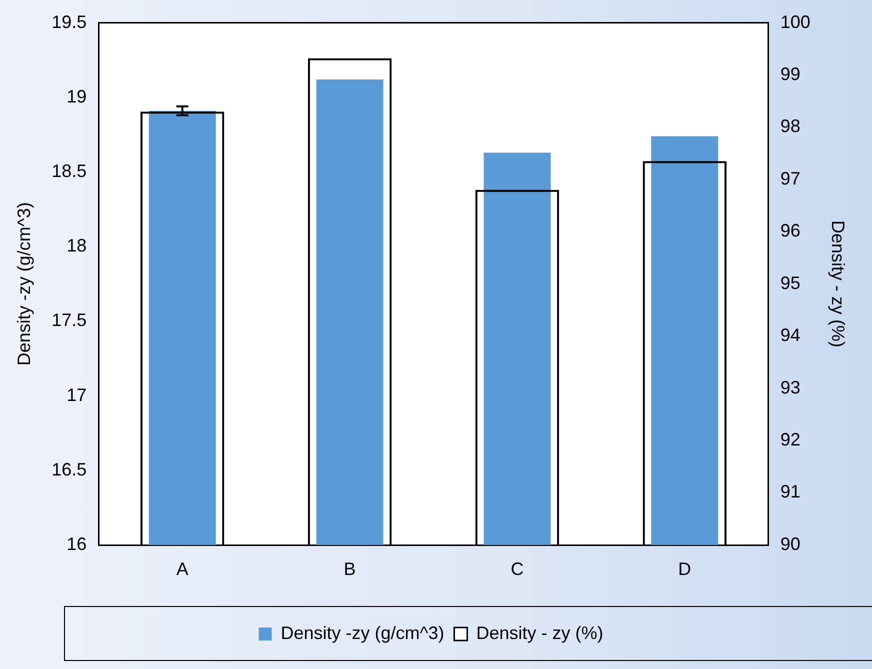 This screenshot has height=669, width=872. What do you see at coordinates (790, 387) in the screenshot?
I see `y2-tick-label: 93` at bounding box center [790, 387].